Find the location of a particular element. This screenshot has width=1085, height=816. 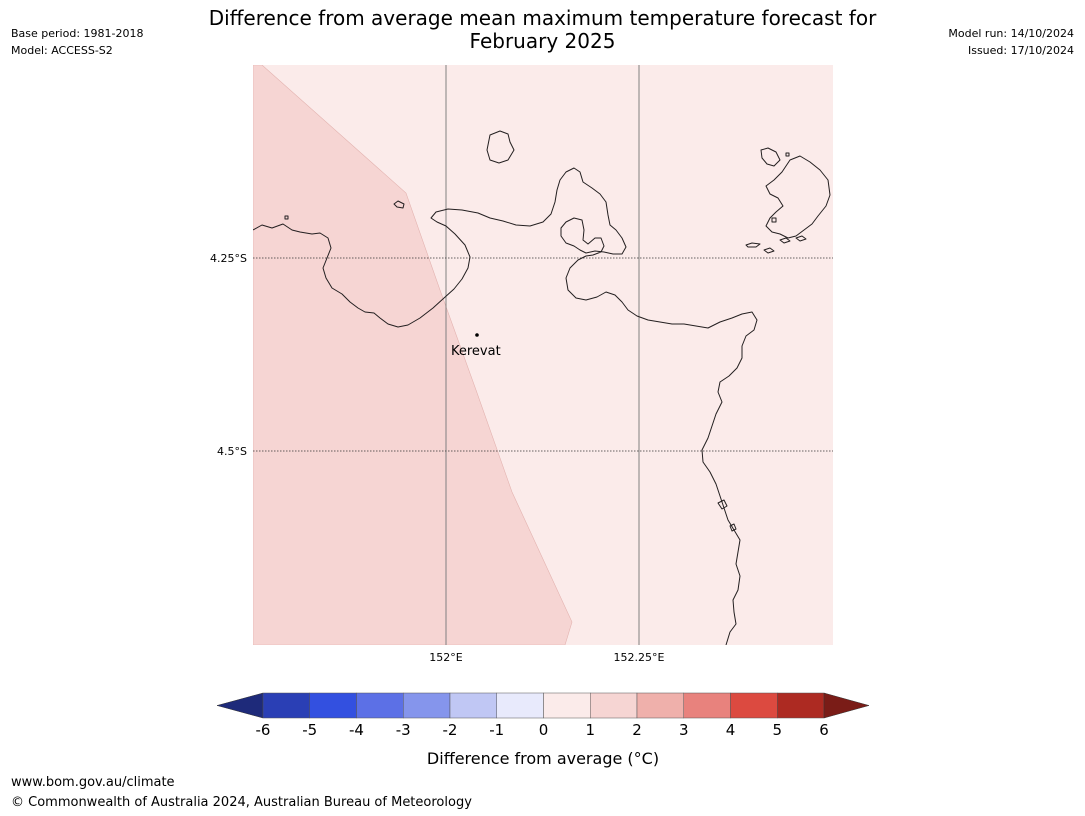

base-period-text: Base period: 1981-2018 is located at coordinates (77, 33).